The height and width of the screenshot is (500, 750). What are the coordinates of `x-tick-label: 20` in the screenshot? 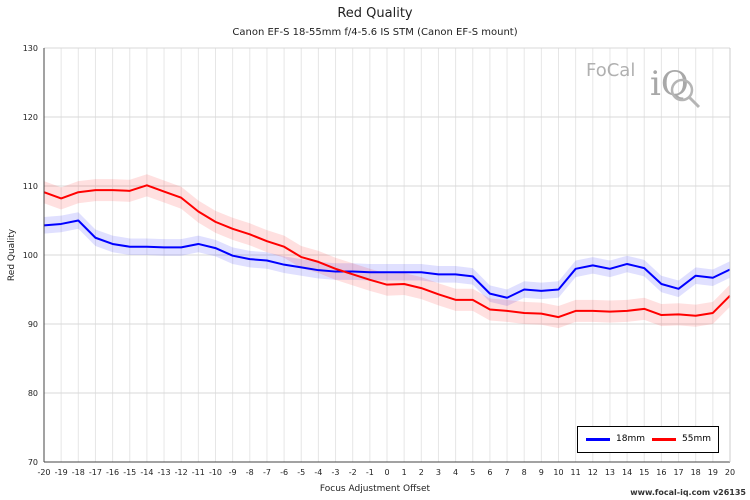 It's located at (730, 472).